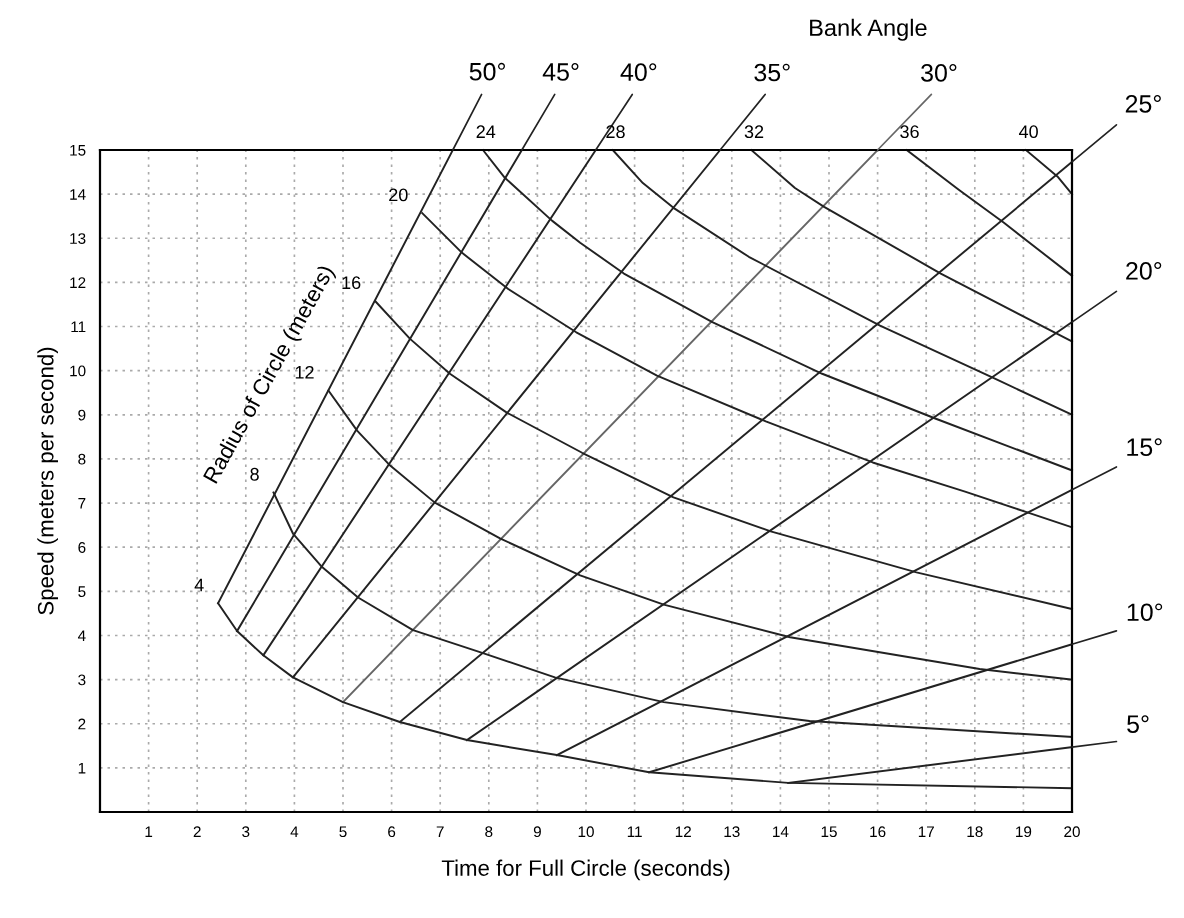 The width and height of the screenshot is (1184, 918). Describe the element at coordinates (78, 238) in the screenshot. I see `y-tick-label: 13` at that location.